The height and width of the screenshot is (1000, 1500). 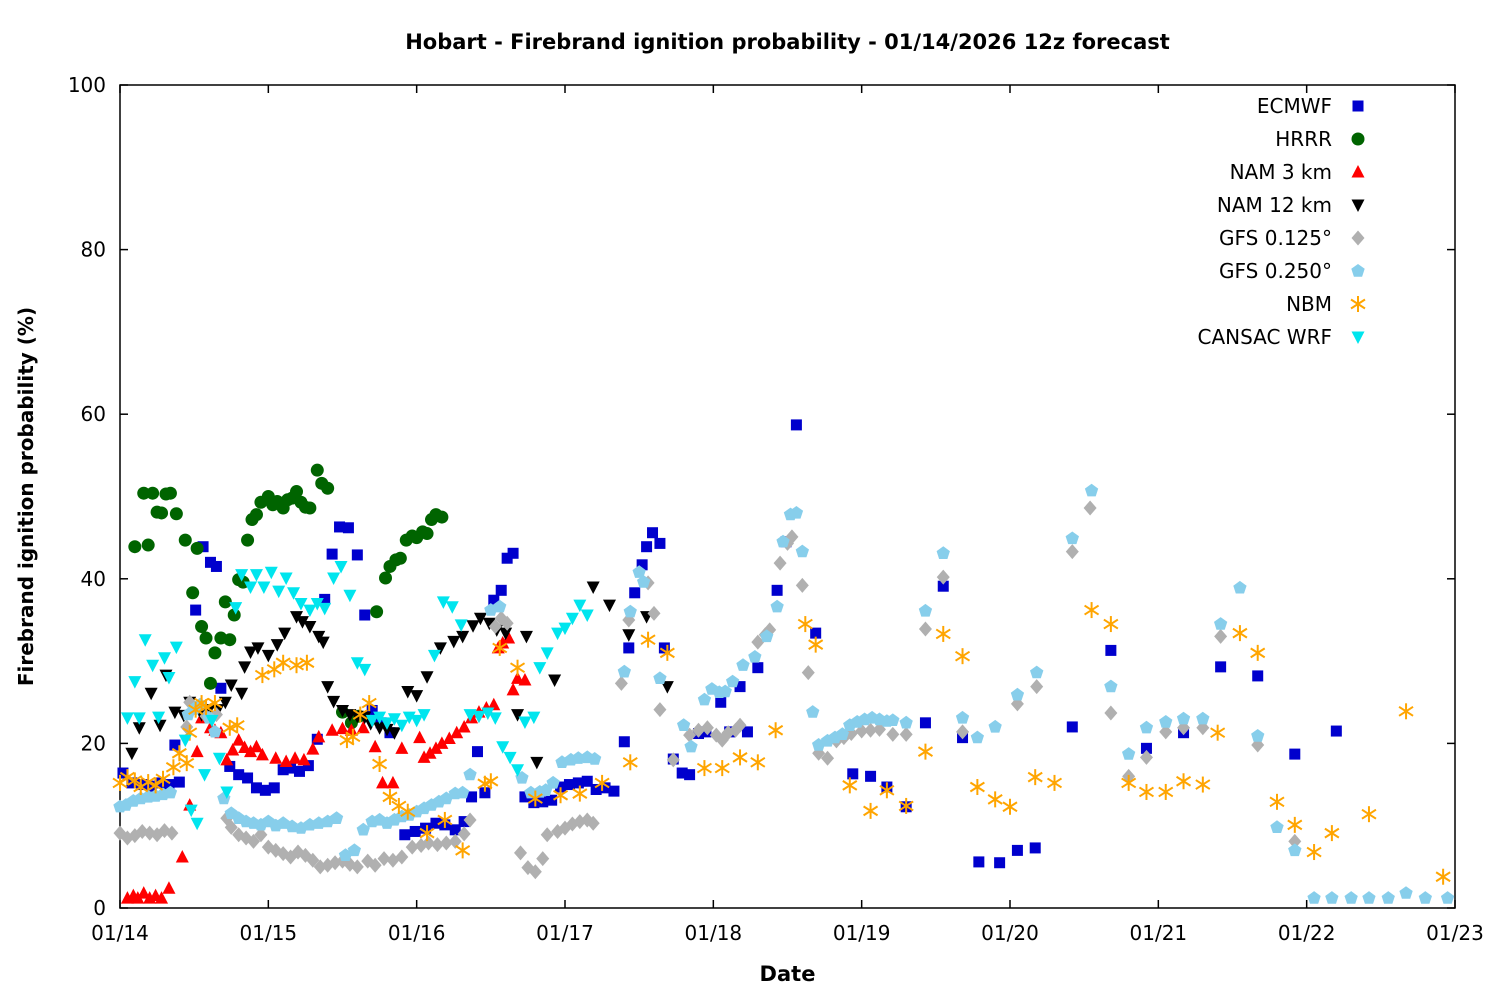 I want to click on legend-label-gfs-0-125: GFS 0.125°, so click(x=1275, y=238).